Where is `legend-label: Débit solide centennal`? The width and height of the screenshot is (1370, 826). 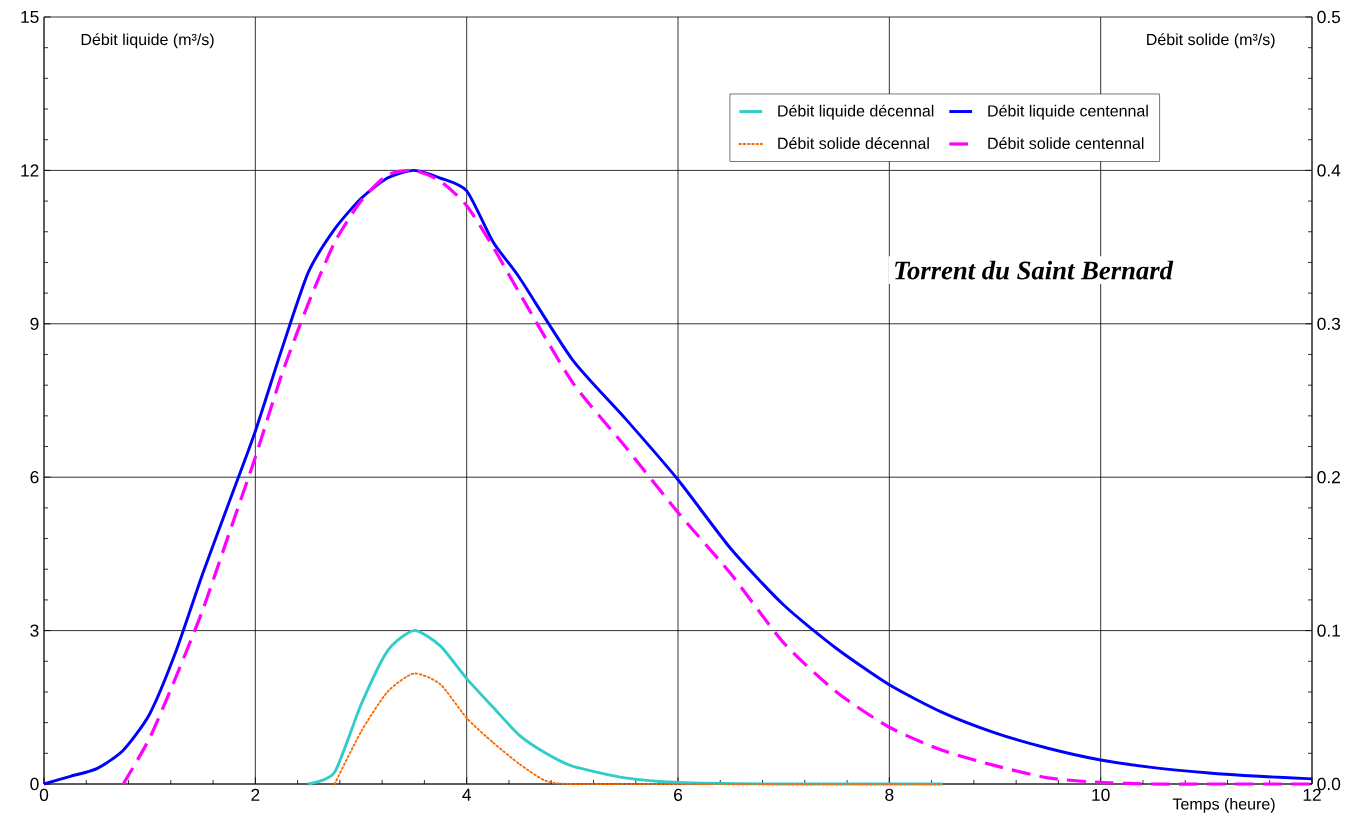
legend-label: Débit solide centennal is located at coordinates (1066, 143).